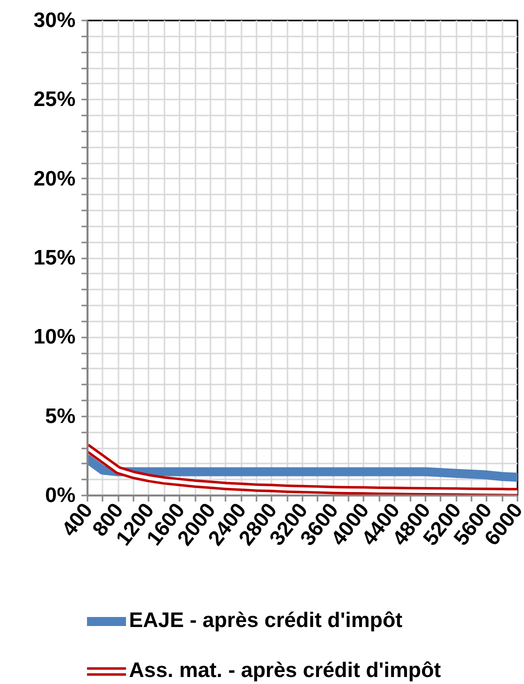 The image size is (524, 684). What do you see at coordinates (60, 416) in the screenshot?
I see `y-tick-label: 5%` at bounding box center [60, 416].